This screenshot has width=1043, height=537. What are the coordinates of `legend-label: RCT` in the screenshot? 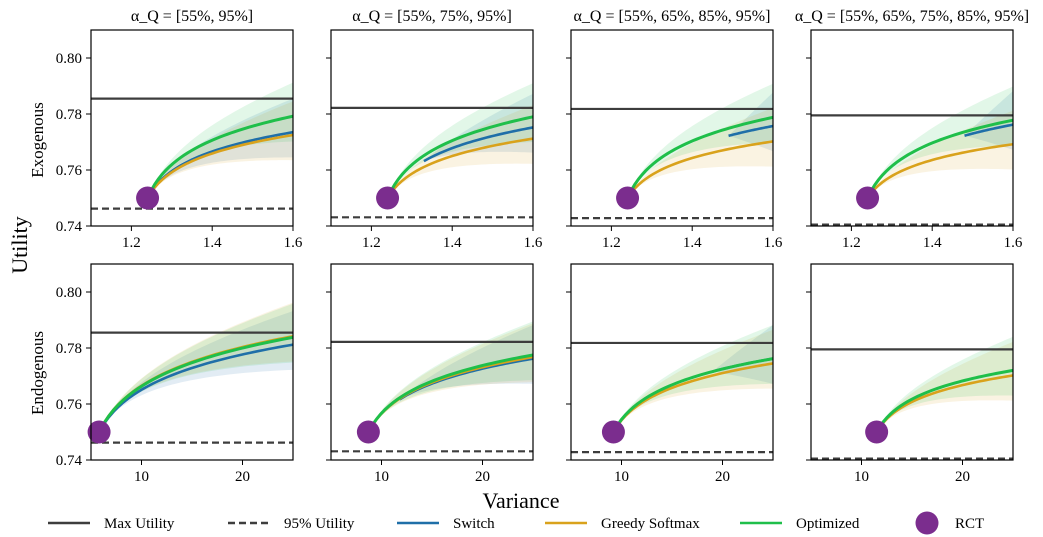 It's located at (969, 524).